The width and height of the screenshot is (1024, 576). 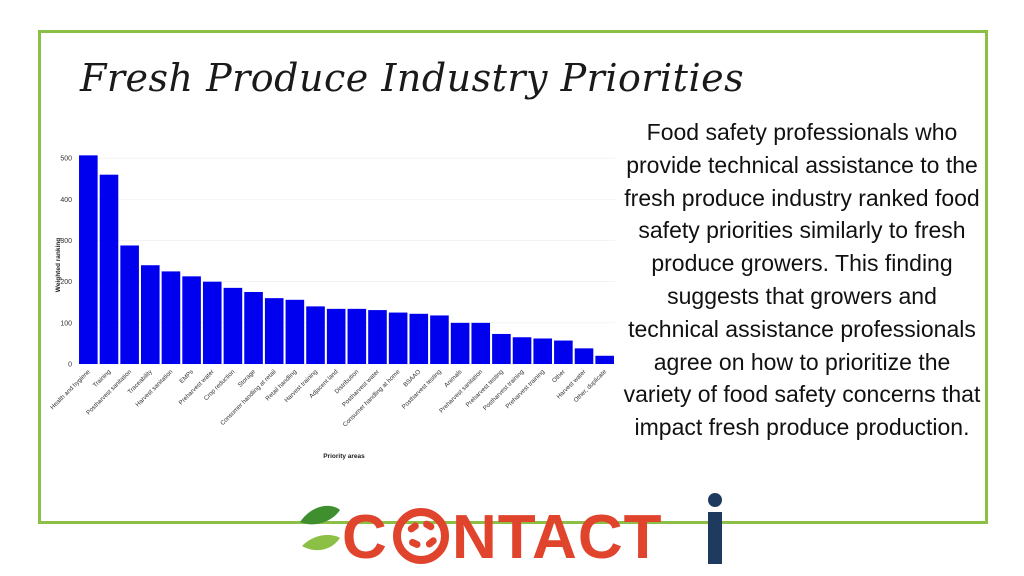 What do you see at coordinates (557, 537) in the screenshot?
I see `logo-text-ntact: NTACT` at bounding box center [557, 537].